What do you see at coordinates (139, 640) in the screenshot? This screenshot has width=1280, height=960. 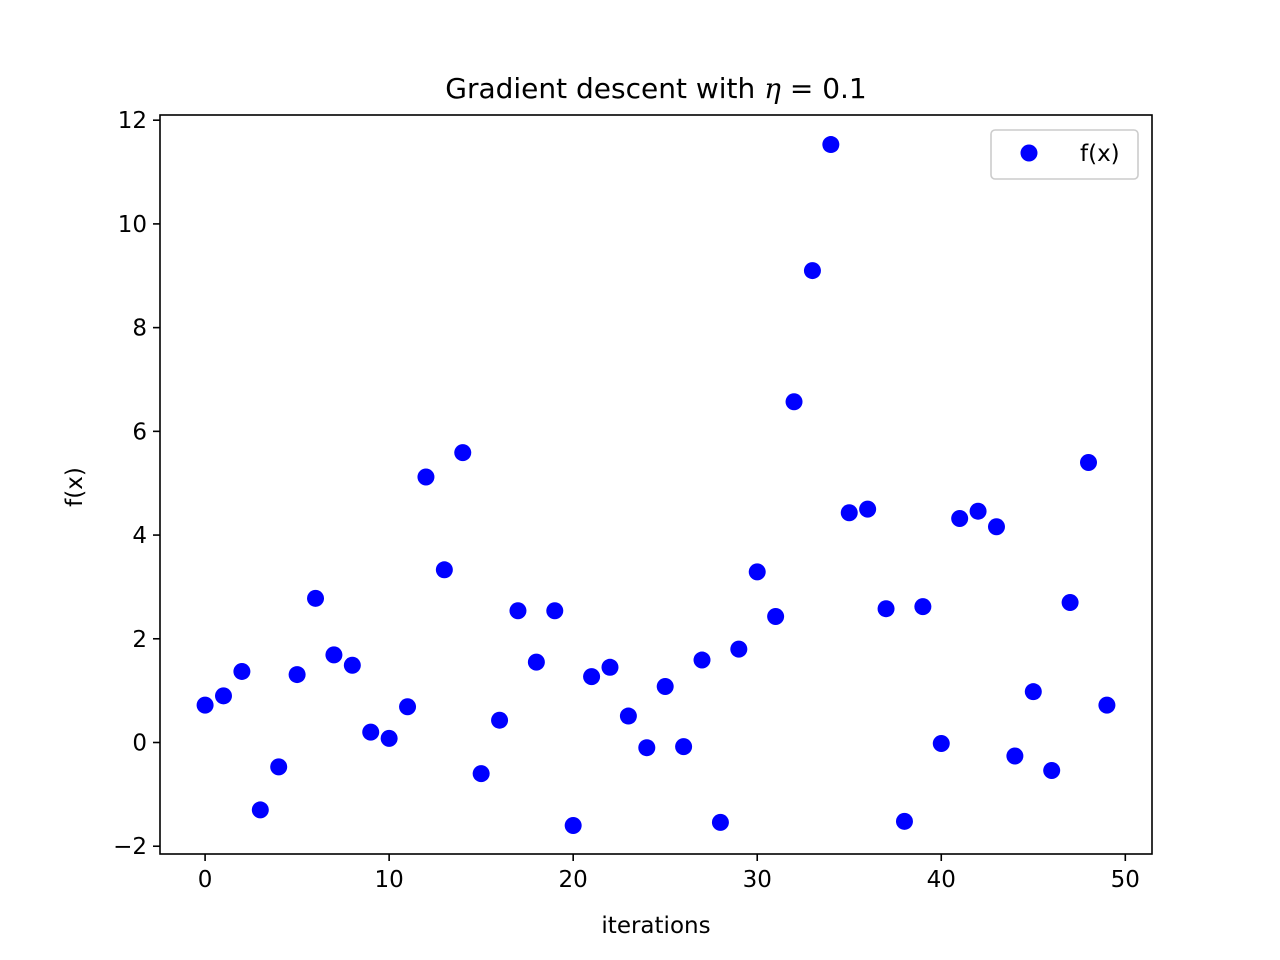 I see `y-tick-label: 2` at bounding box center [139, 640].